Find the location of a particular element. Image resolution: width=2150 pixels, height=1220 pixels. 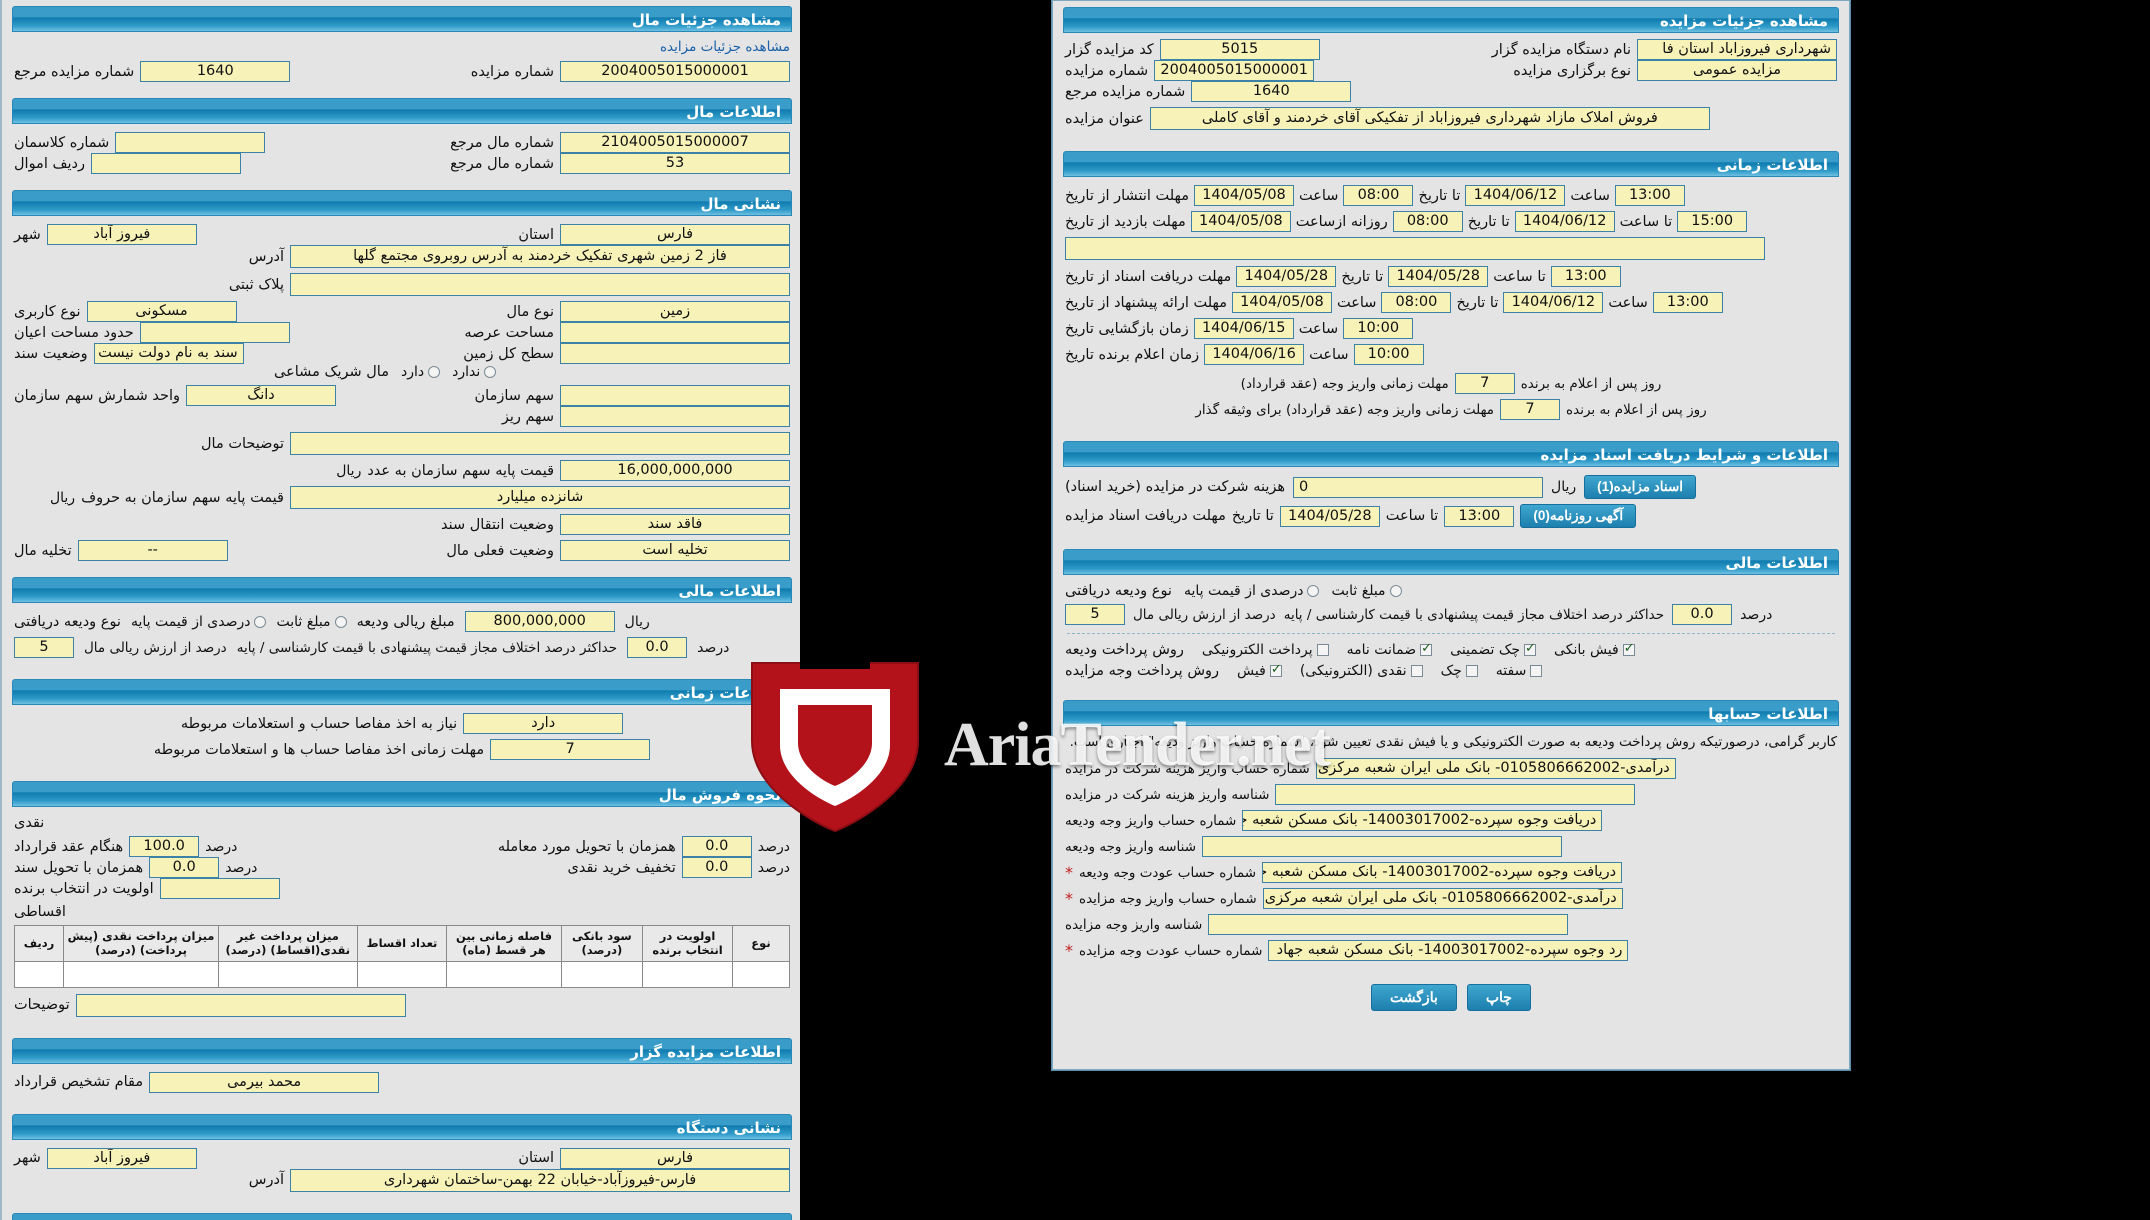

auction-documents-button: اسناد مزایده(1) is located at coordinates (1640, 487).